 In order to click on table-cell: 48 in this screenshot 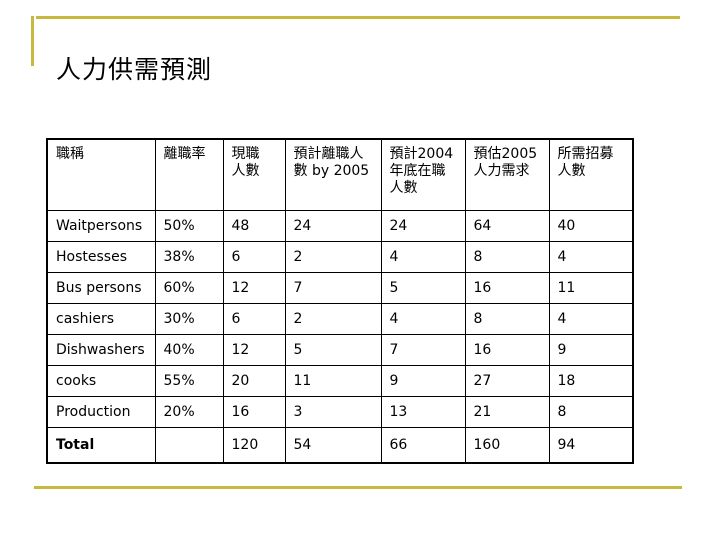, I will do `click(254, 226)`.